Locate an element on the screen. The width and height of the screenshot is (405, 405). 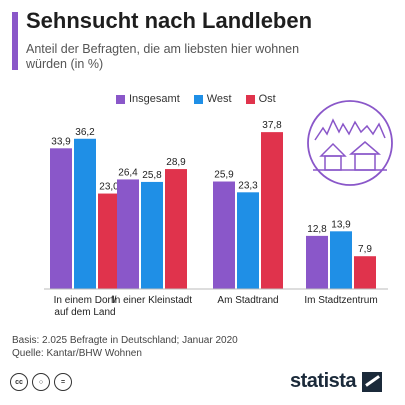
category-label-0: In einem Dorf/auf dem Land is located at coordinates (85, 306).